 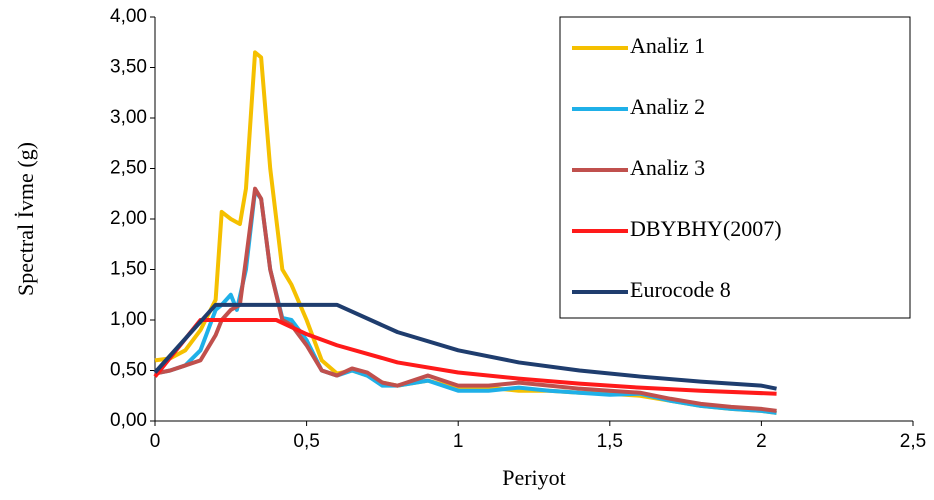 I want to click on y-axis-title: Spectral İvme (g), so click(x=25, y=219).